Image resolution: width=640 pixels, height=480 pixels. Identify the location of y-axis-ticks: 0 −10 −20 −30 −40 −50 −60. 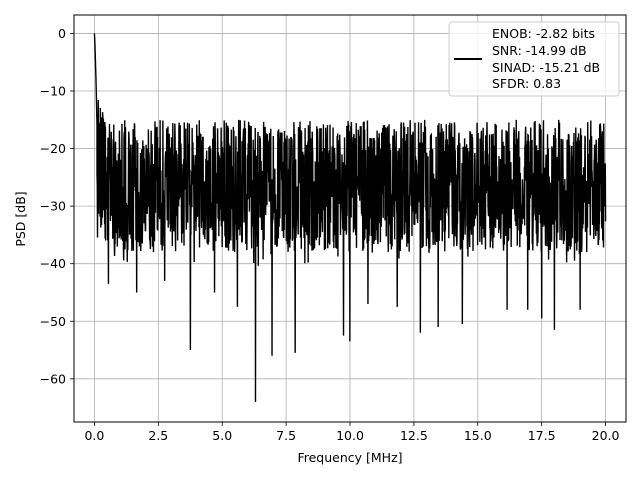
(57, 206).